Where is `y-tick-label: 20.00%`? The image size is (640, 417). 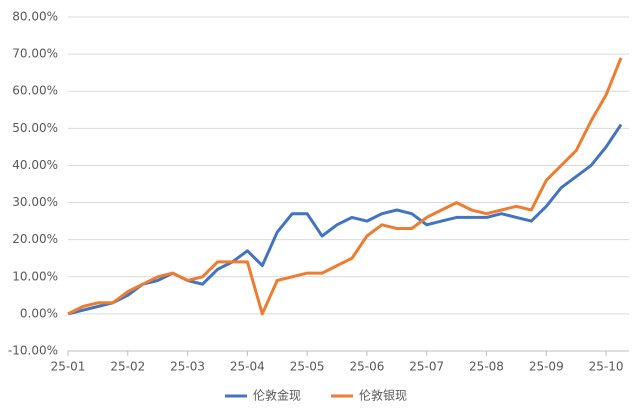
y-tick-label: 20.00% is located at coordinates (35, 239).